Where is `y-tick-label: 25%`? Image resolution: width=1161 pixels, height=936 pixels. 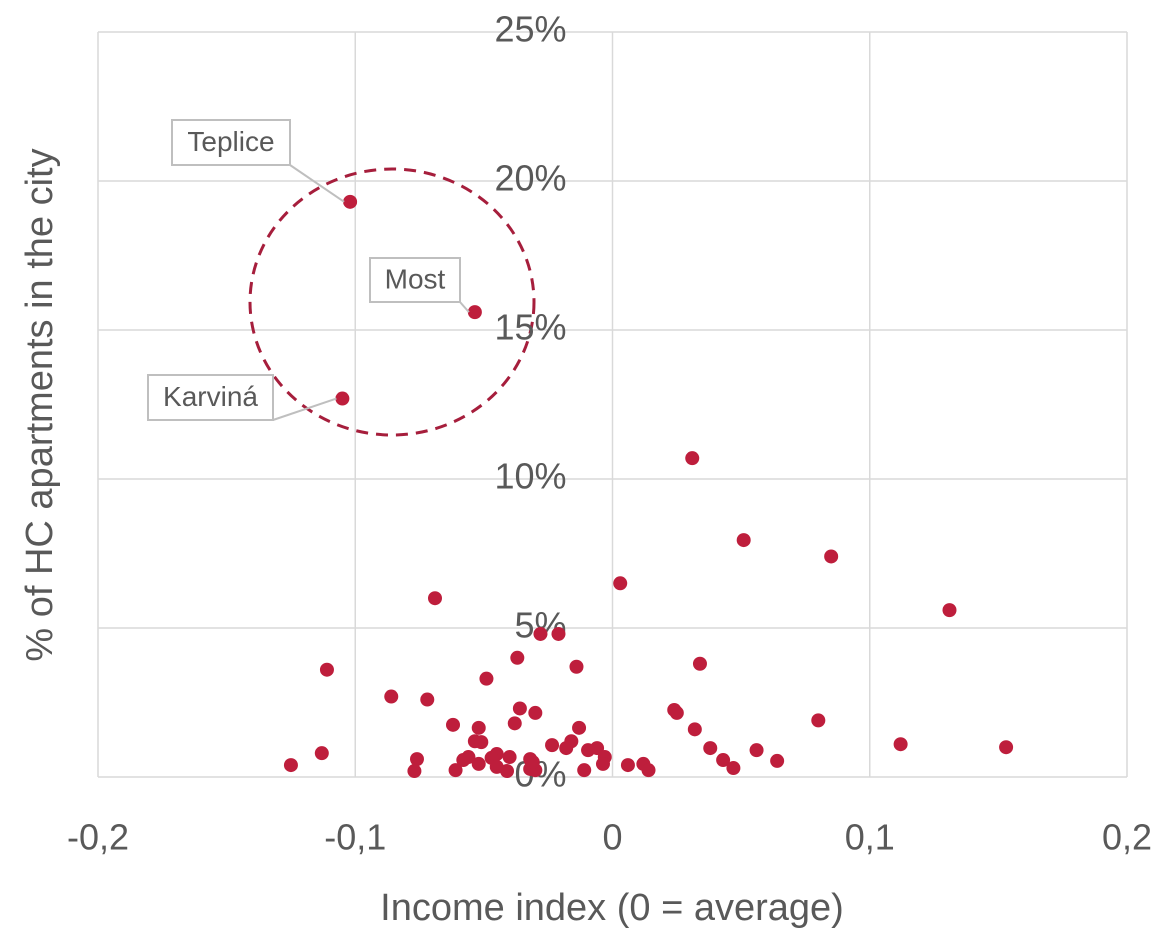 y-tick-label: 25% is located at coordinates (530, 29).